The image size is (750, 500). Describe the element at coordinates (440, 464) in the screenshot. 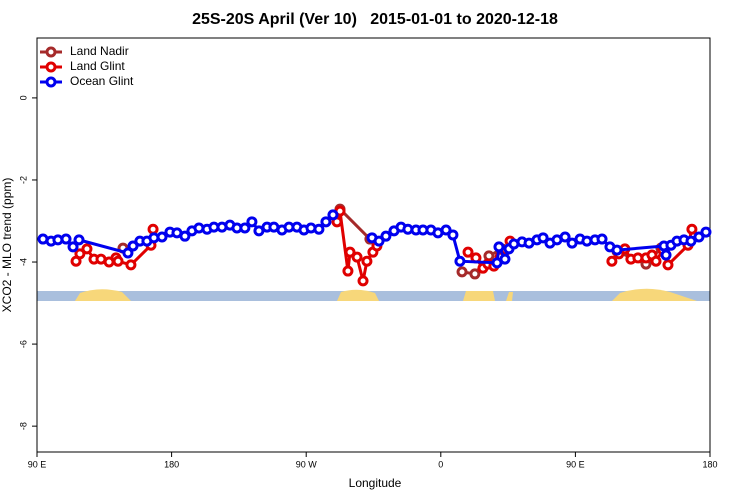

I see `x-tick-label: 0` at that location.